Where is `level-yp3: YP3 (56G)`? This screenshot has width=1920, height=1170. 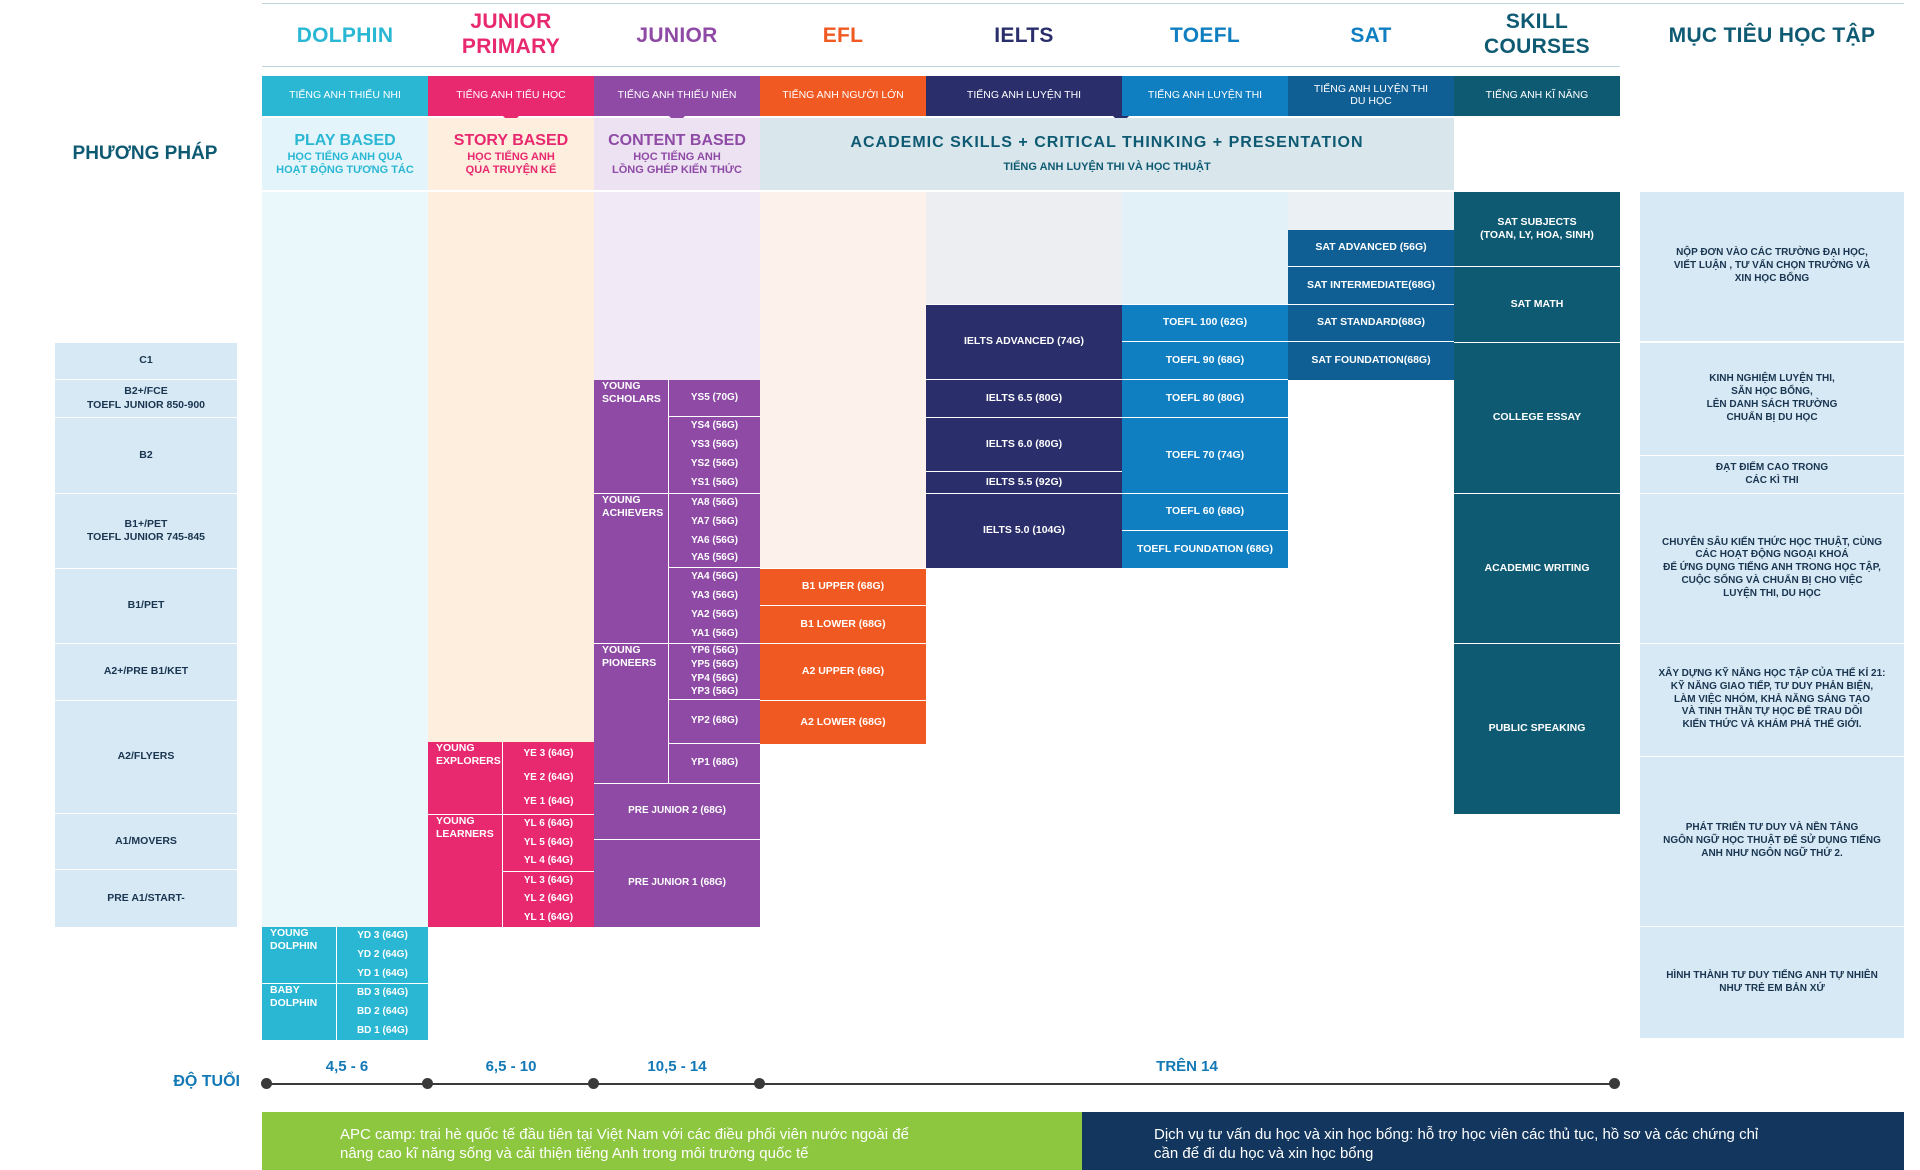
level-yp3: YP3 (56G) is located at coordinates (714, 693).